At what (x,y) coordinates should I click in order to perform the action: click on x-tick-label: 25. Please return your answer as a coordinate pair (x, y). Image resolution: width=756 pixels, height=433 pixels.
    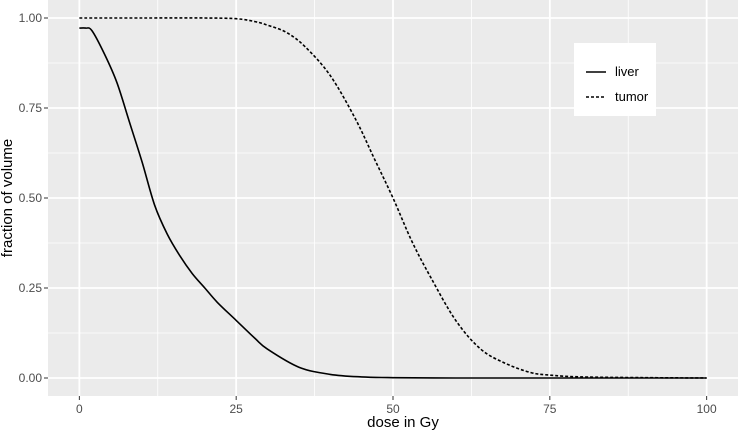
    Looking at the image, I should click on (237, 409).